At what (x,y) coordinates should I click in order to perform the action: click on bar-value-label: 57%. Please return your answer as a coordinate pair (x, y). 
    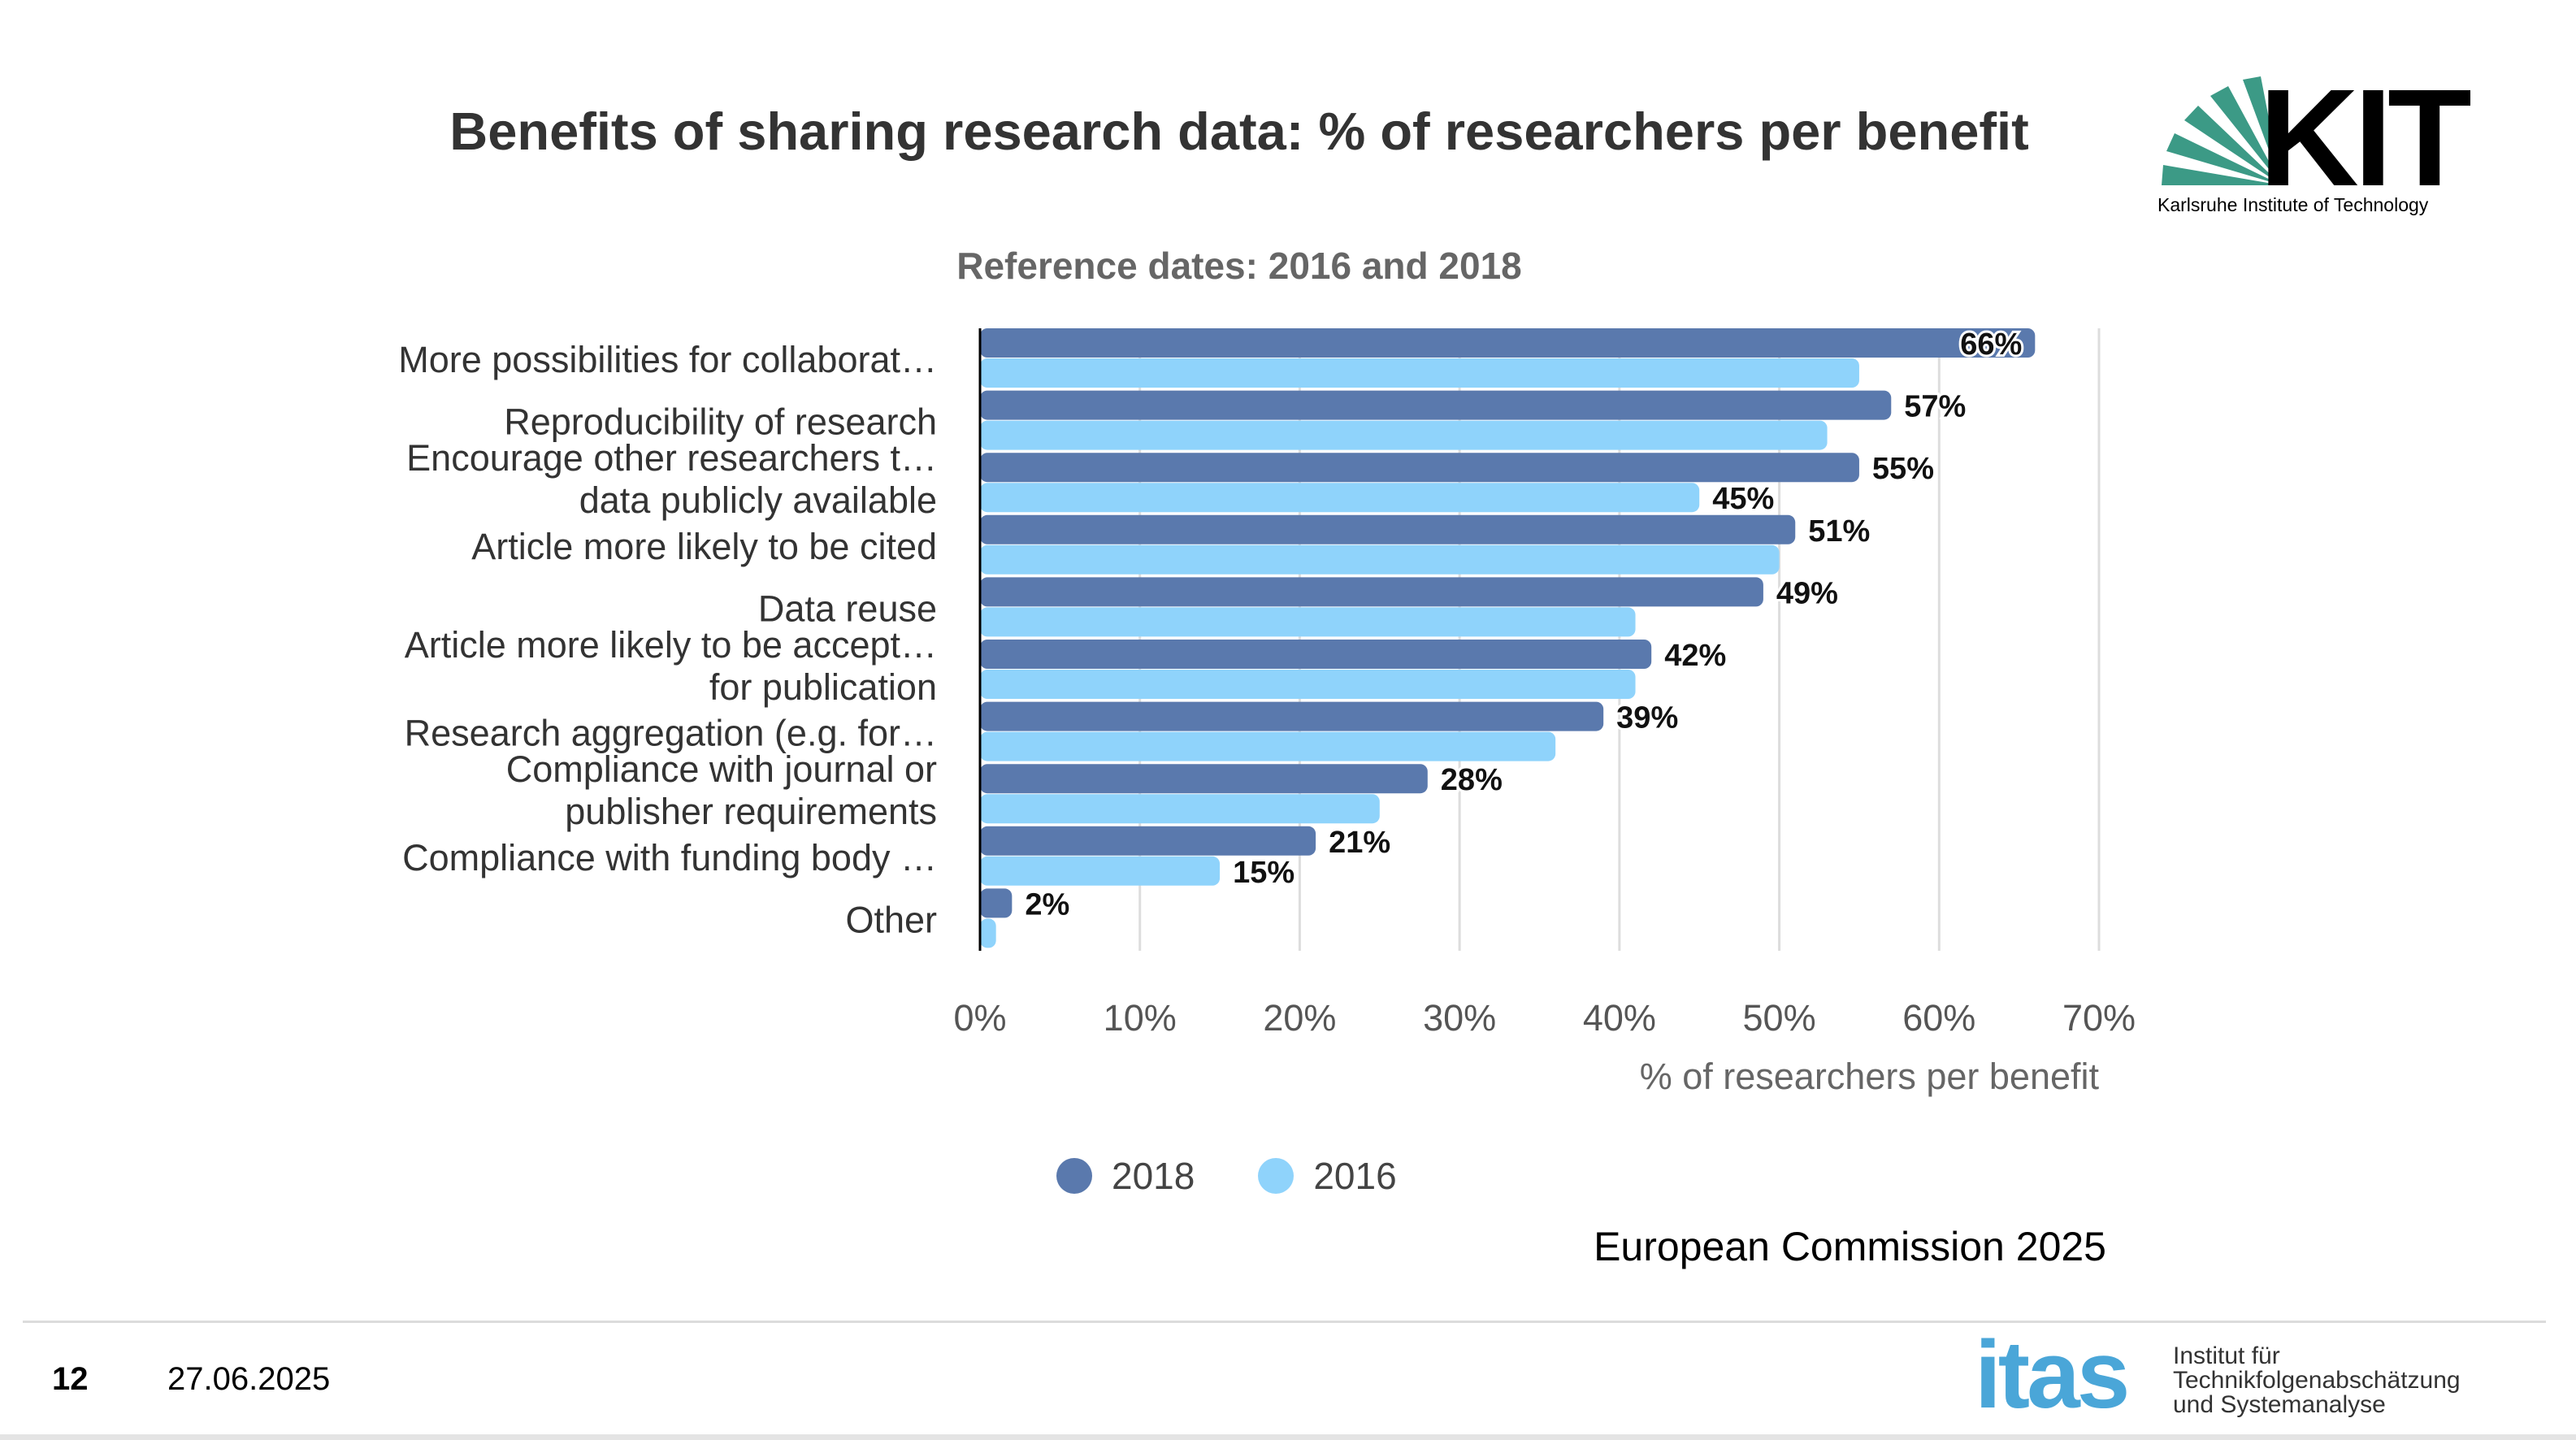
    Looking at the image, I should click on (1935, 407).